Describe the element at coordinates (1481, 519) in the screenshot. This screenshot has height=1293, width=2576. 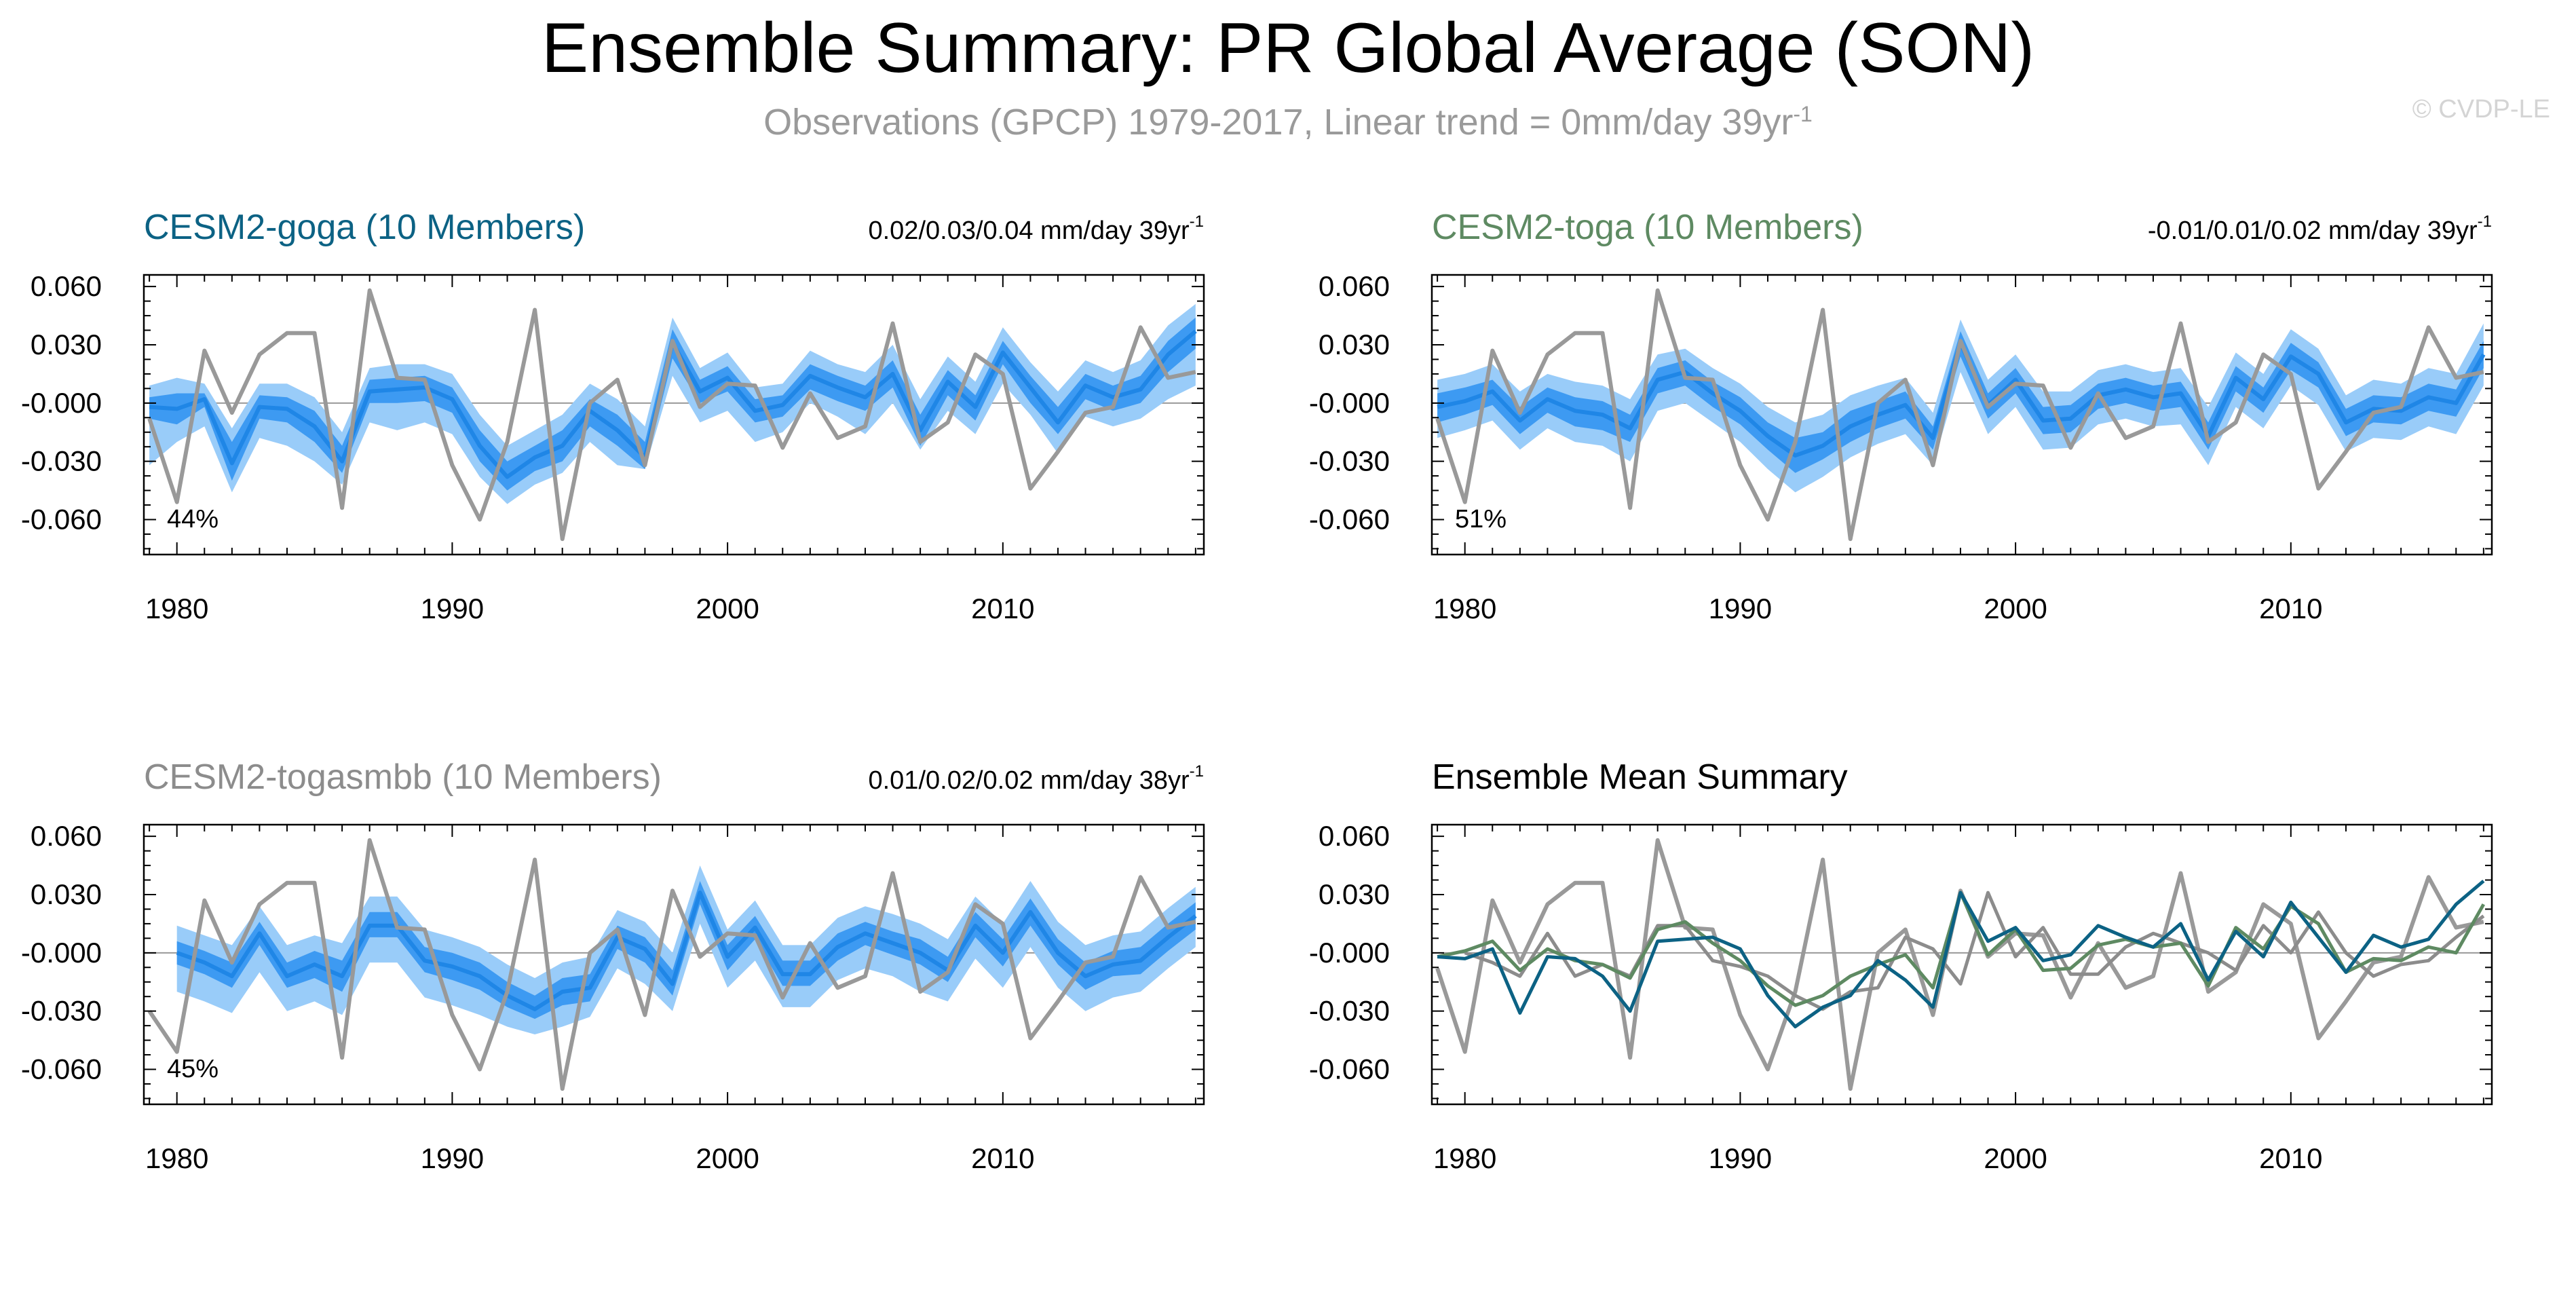
I see `percent-label: 51%` at that location.